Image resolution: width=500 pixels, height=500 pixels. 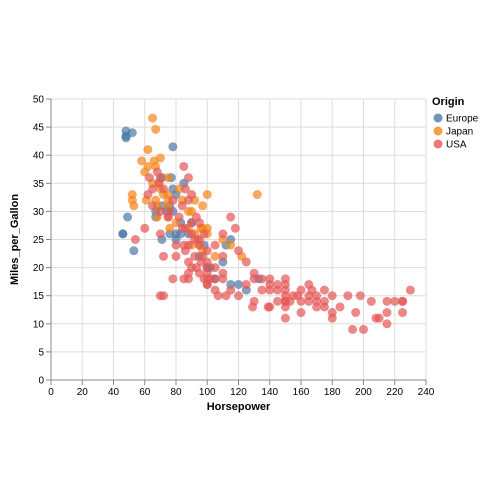 I want to click on legend-swatch-usa, so click(x=438, y=144).